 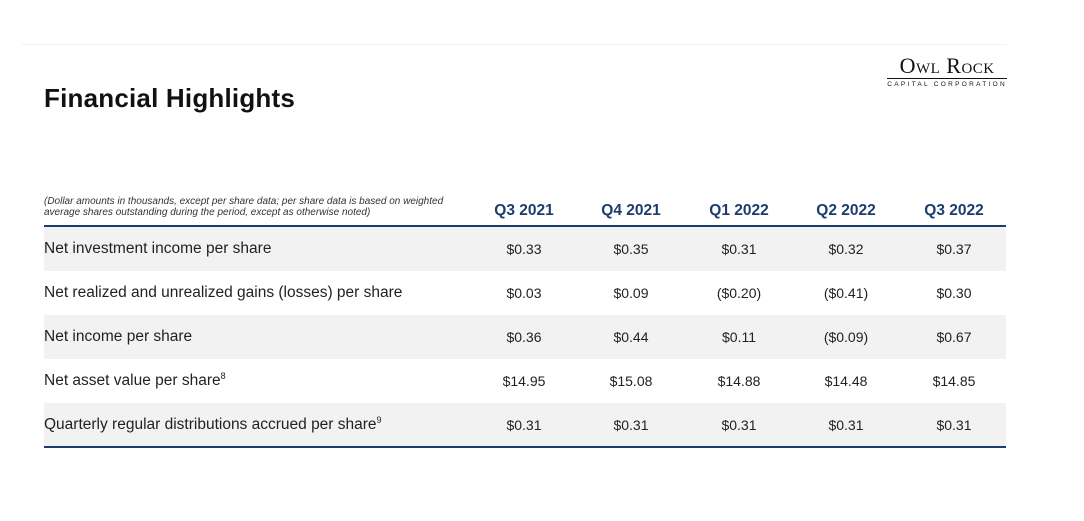 I want to click on row-label: Net income per share, so click(x=118, y=337).